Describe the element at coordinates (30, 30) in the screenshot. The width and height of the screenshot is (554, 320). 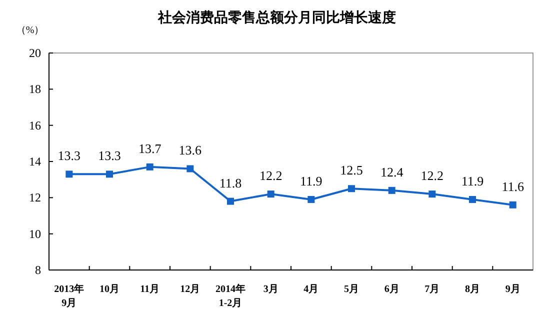
I see `y-axis-title: （%）` at that location.